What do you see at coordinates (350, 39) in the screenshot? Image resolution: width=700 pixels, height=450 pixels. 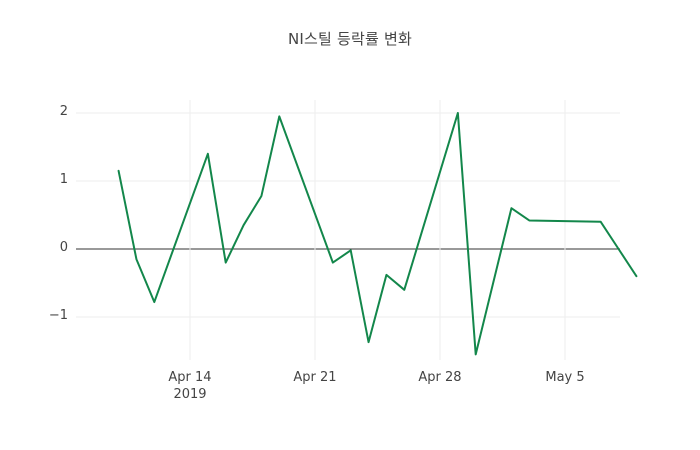 I see `chart-title: NI스틸 등락률 변화` at bounding box center [350, 39].